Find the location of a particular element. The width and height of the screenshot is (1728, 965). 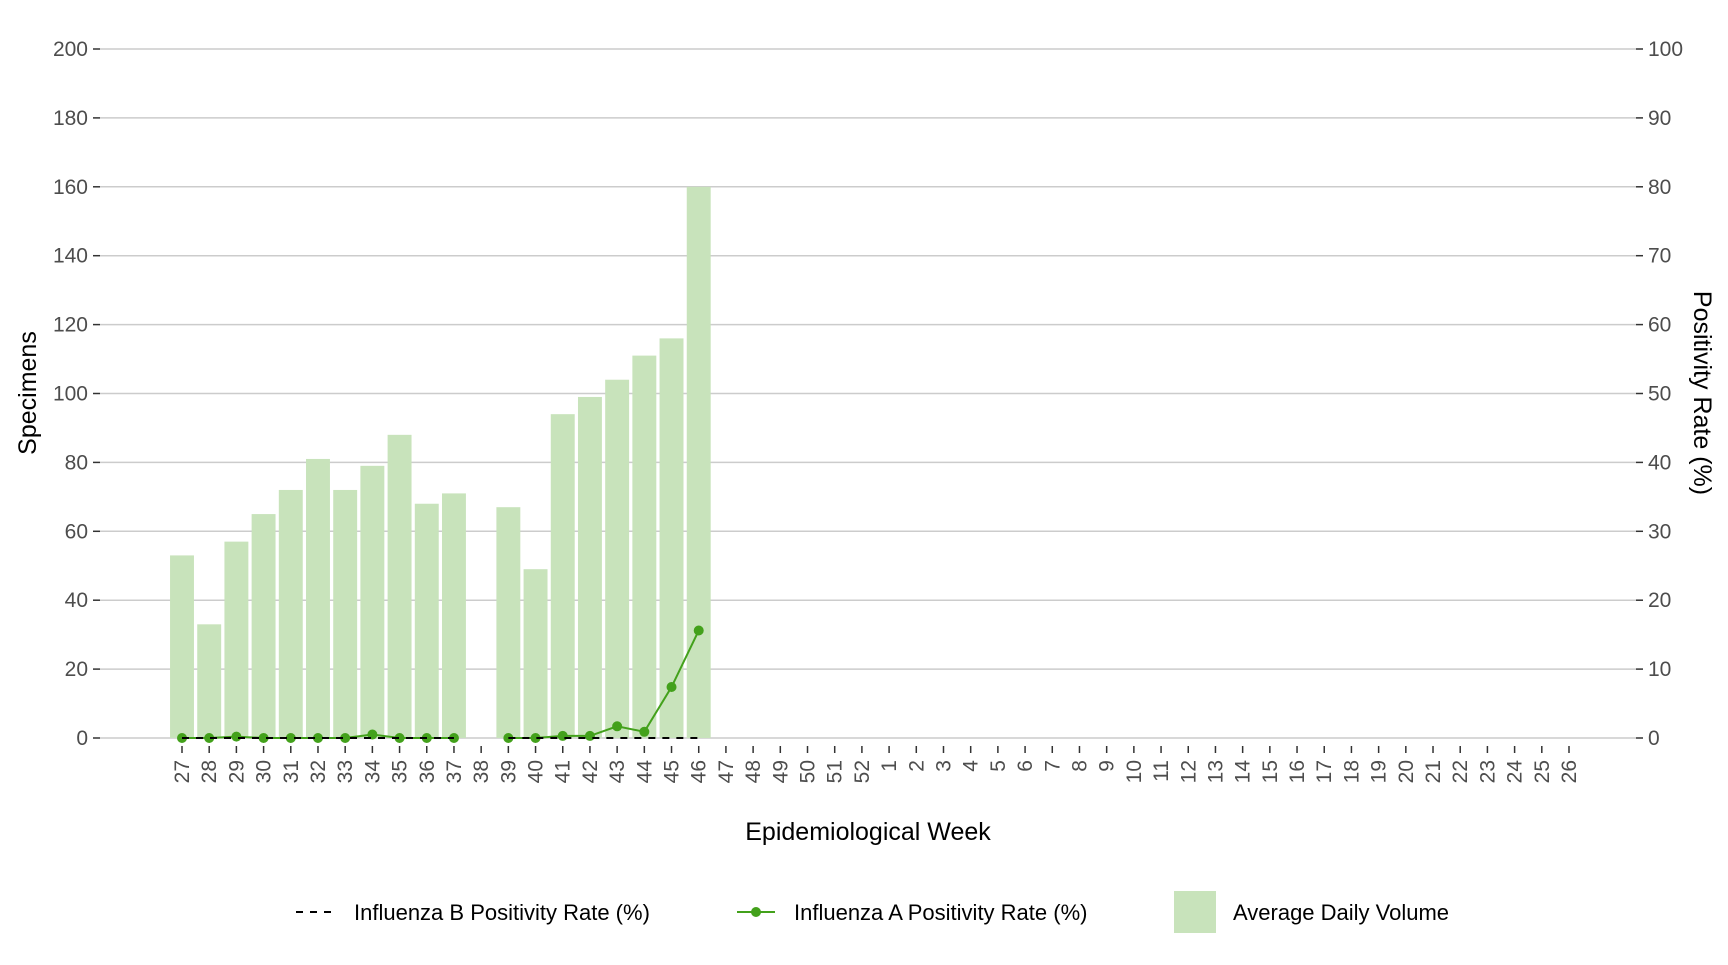

legend-key-influenza-a is located at coordinates (756, 912).